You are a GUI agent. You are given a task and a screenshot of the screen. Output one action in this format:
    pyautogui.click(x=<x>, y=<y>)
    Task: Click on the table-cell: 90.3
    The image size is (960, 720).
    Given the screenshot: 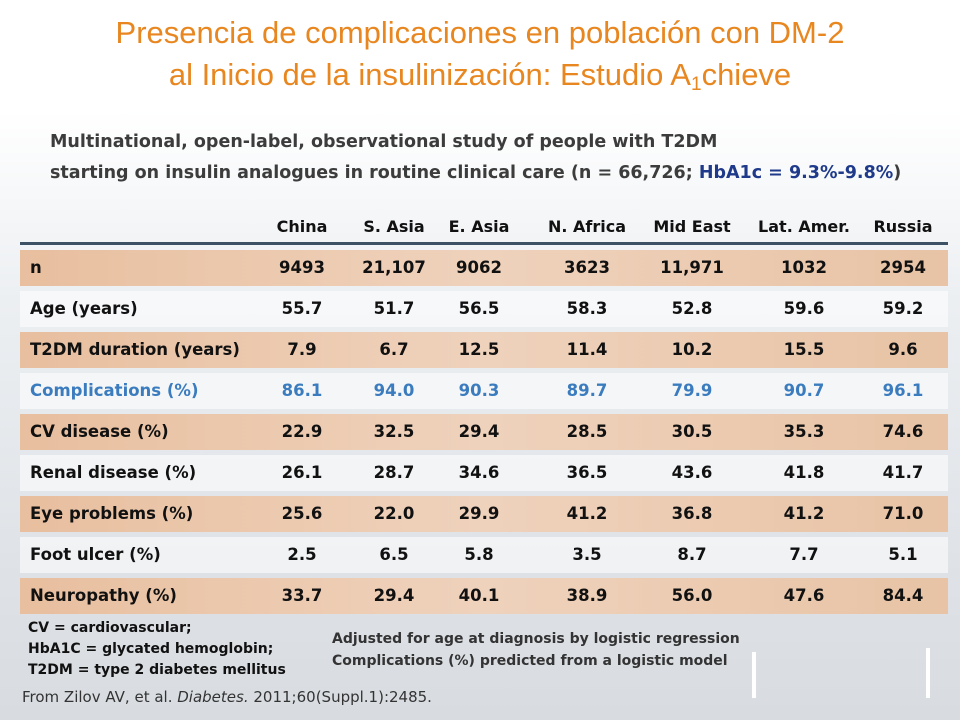 What is the action you would take?
    pyautogui.click(x=479, y=390)
    